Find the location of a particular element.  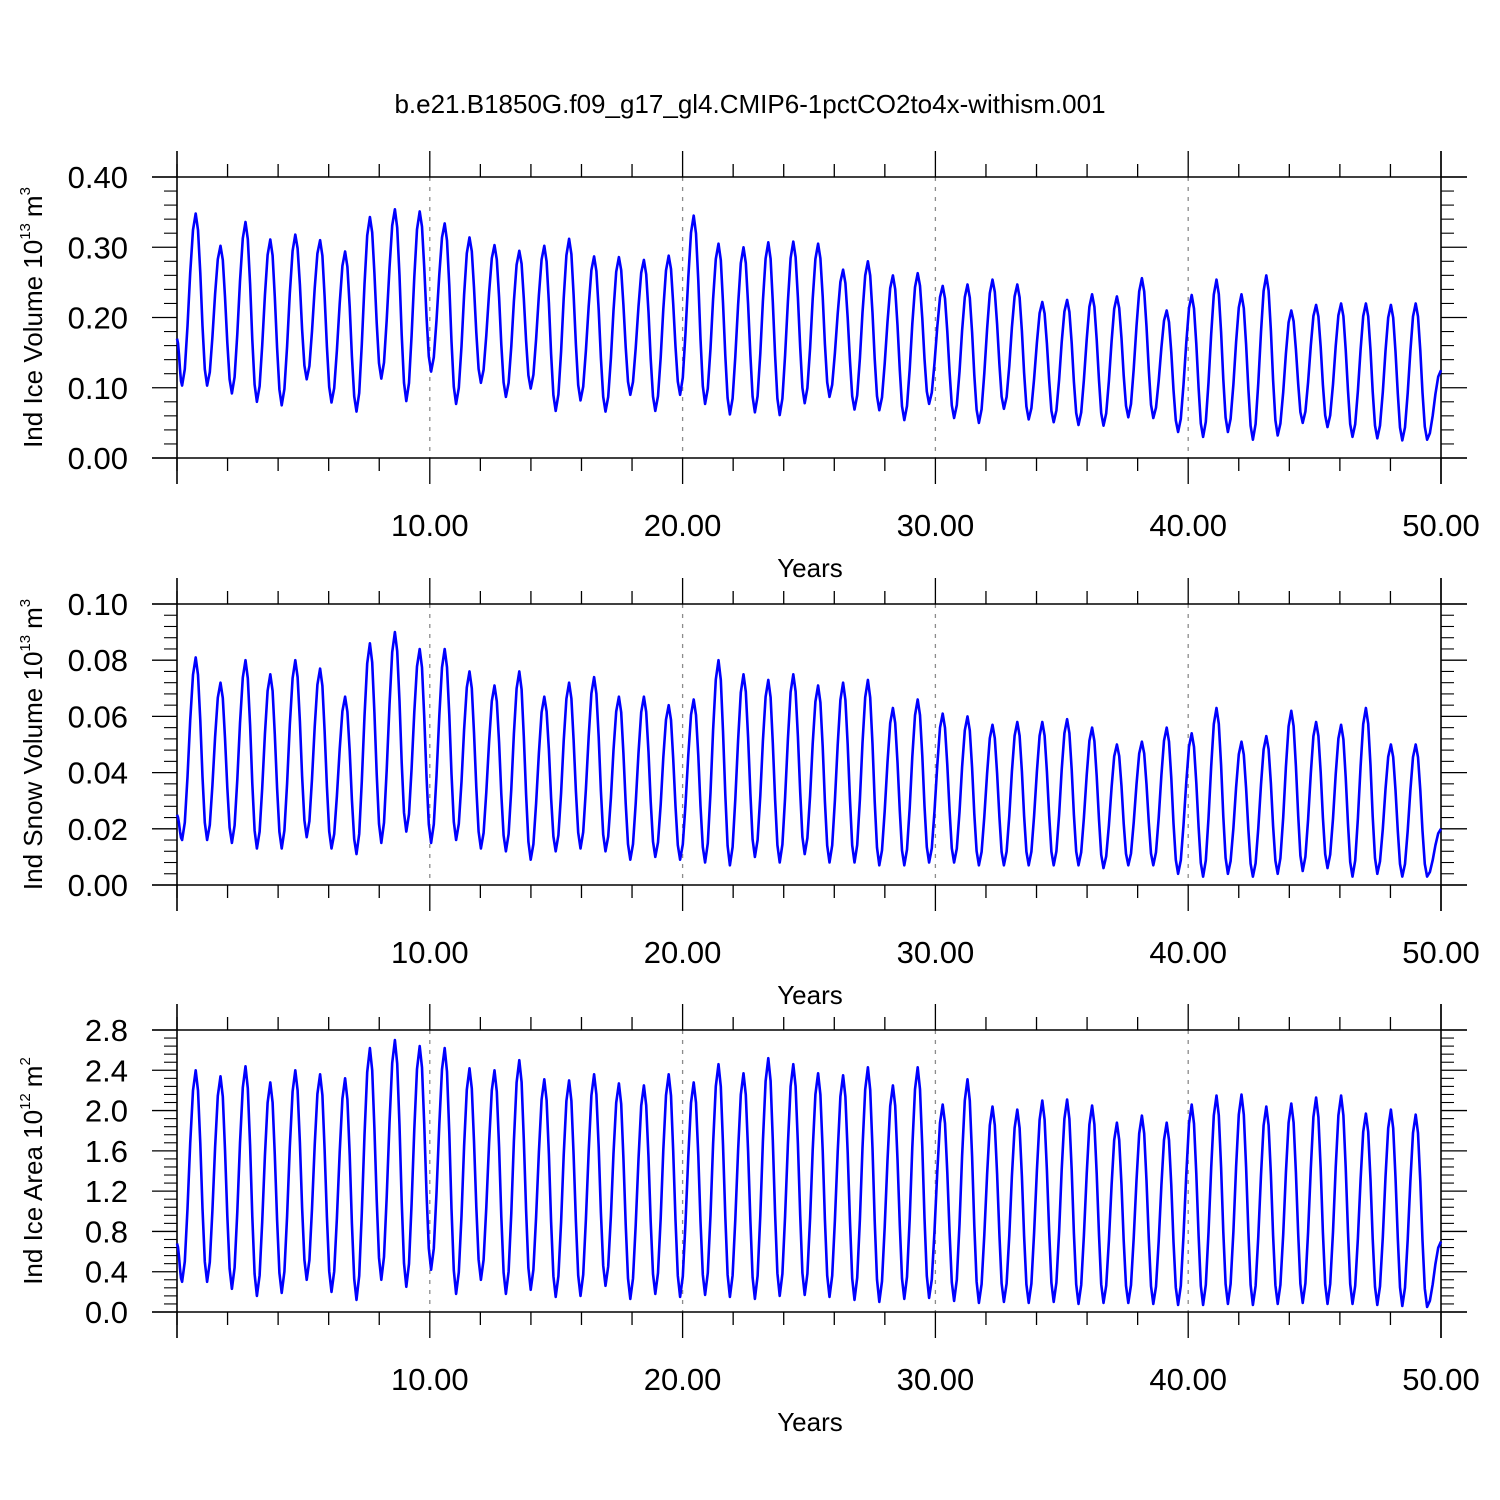

y-tick-label: 0.30 is located at coordinates (98, 247).